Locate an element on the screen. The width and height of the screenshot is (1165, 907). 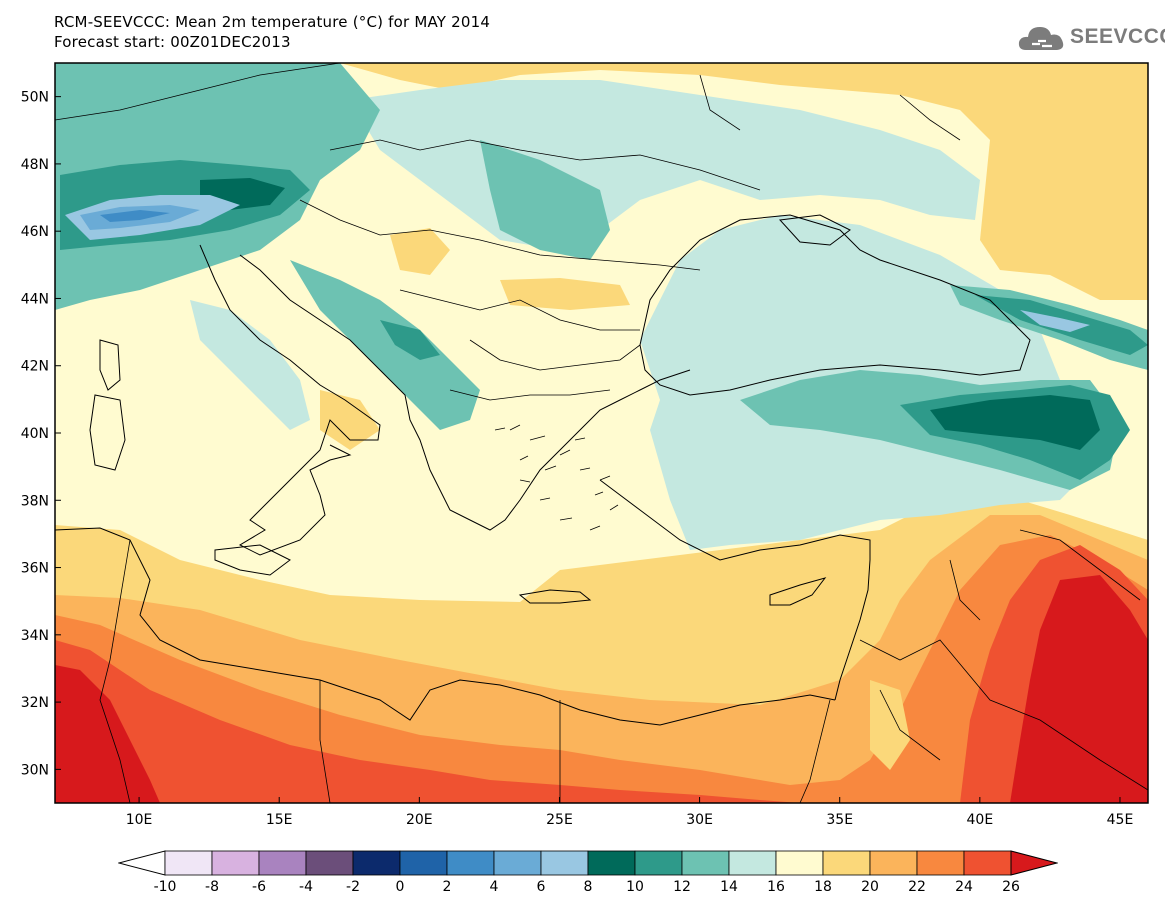
levant-coast is located at coordinates (852, 630).